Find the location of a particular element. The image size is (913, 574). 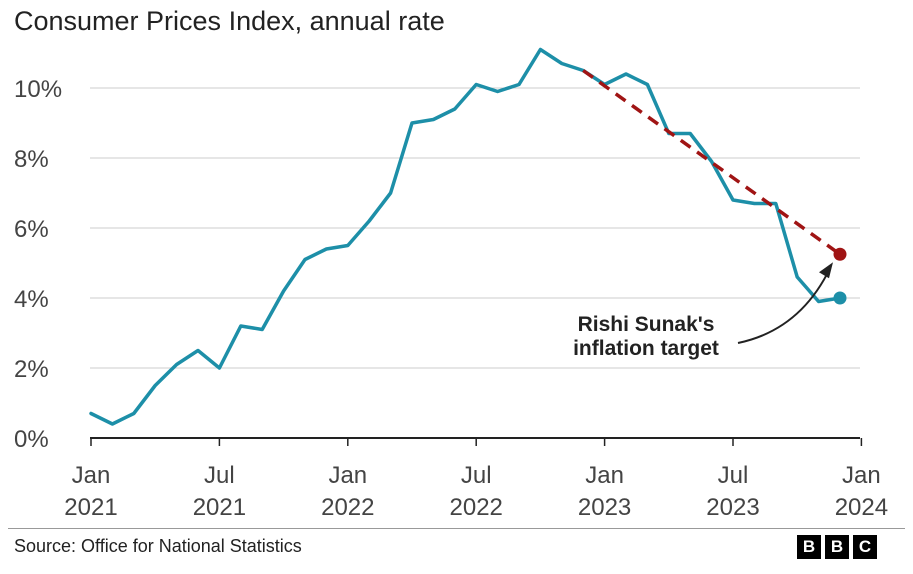

y-tick-label: 10% is located at coordinates (38, 89).